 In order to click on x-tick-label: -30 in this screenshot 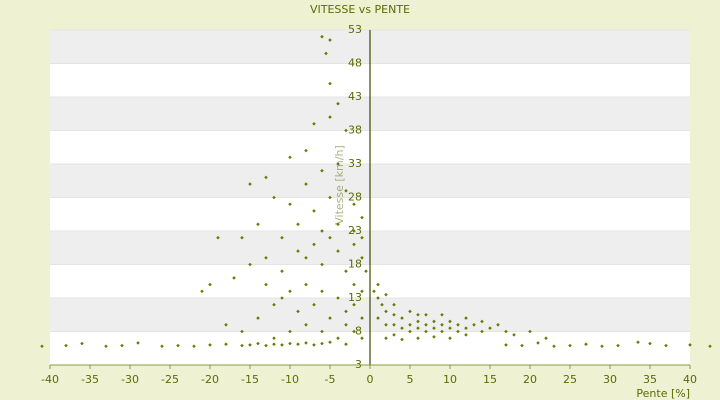, I will do `click(130, 379)`.